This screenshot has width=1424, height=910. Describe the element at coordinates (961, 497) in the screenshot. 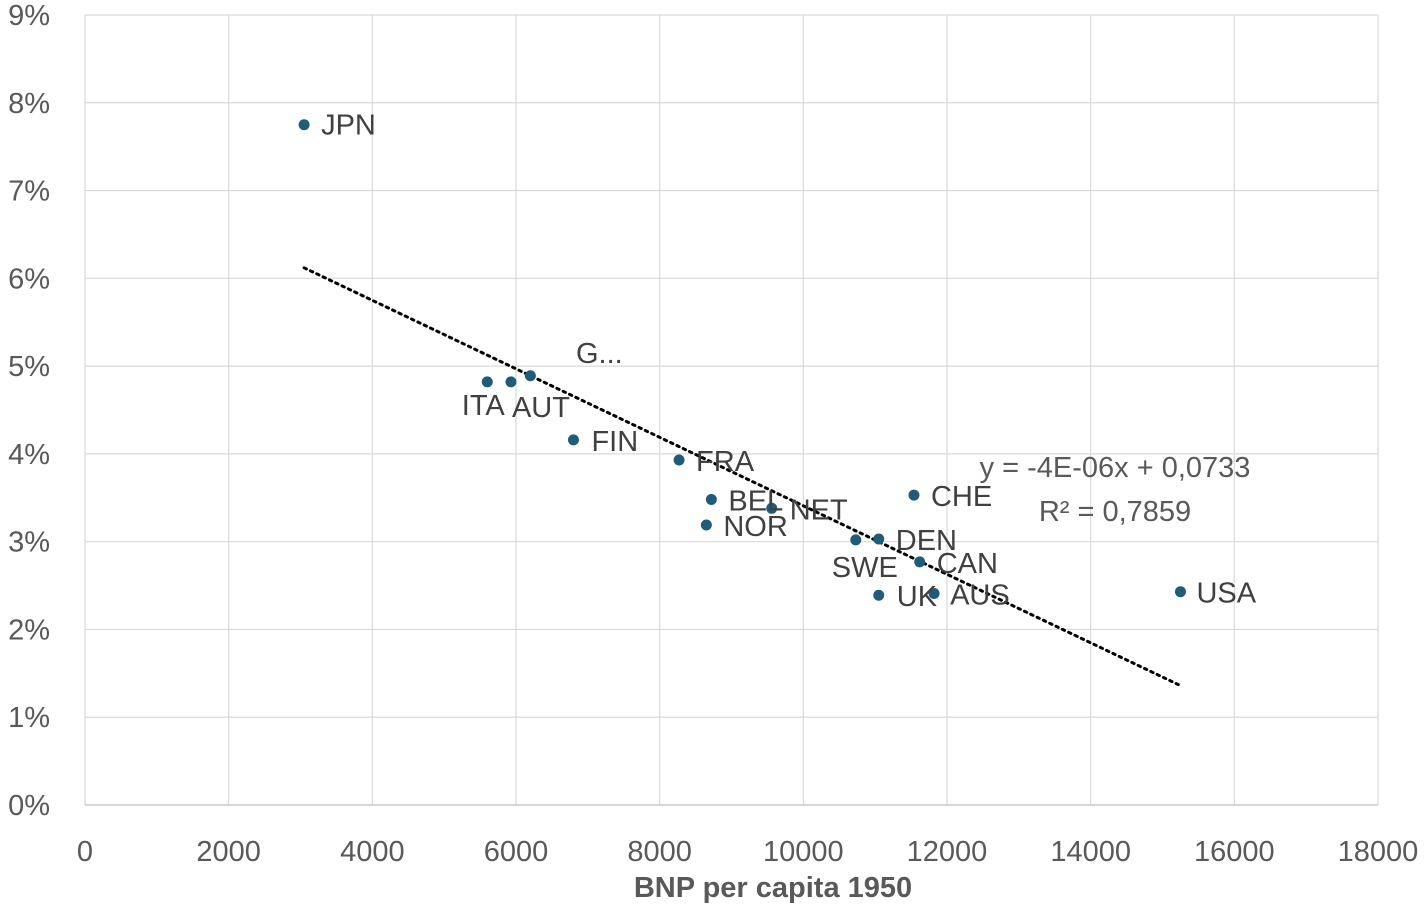

I see `data-label: CHE` at that location.